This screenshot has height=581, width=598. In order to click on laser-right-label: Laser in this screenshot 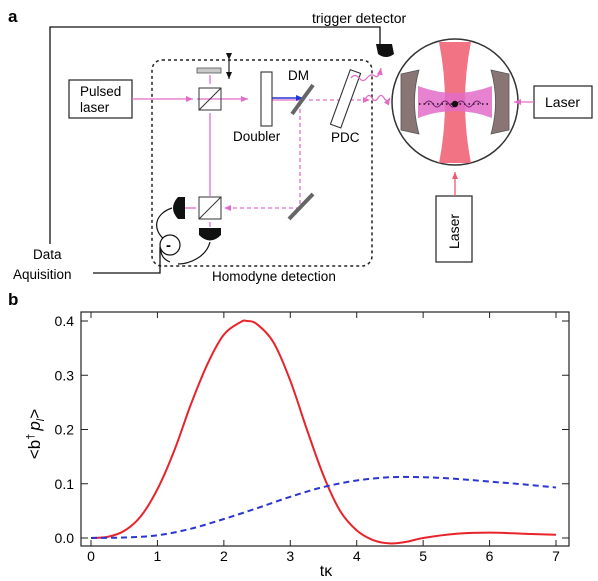, I will do `click(562, 102)`.